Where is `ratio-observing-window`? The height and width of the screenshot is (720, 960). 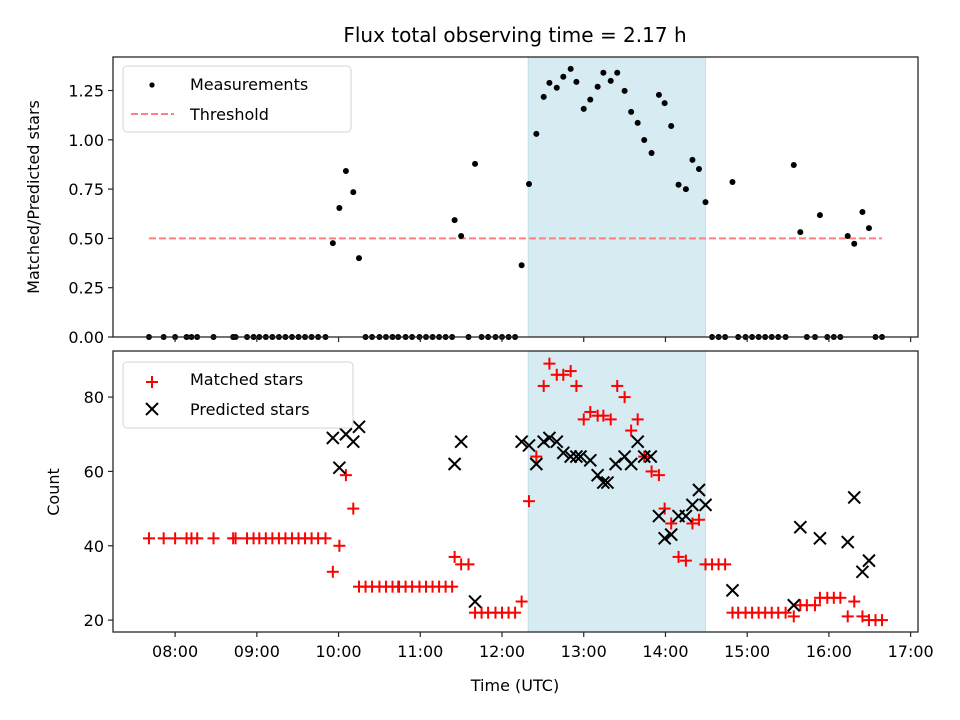 ratio-observing-window is located at coordinates (617, 197).